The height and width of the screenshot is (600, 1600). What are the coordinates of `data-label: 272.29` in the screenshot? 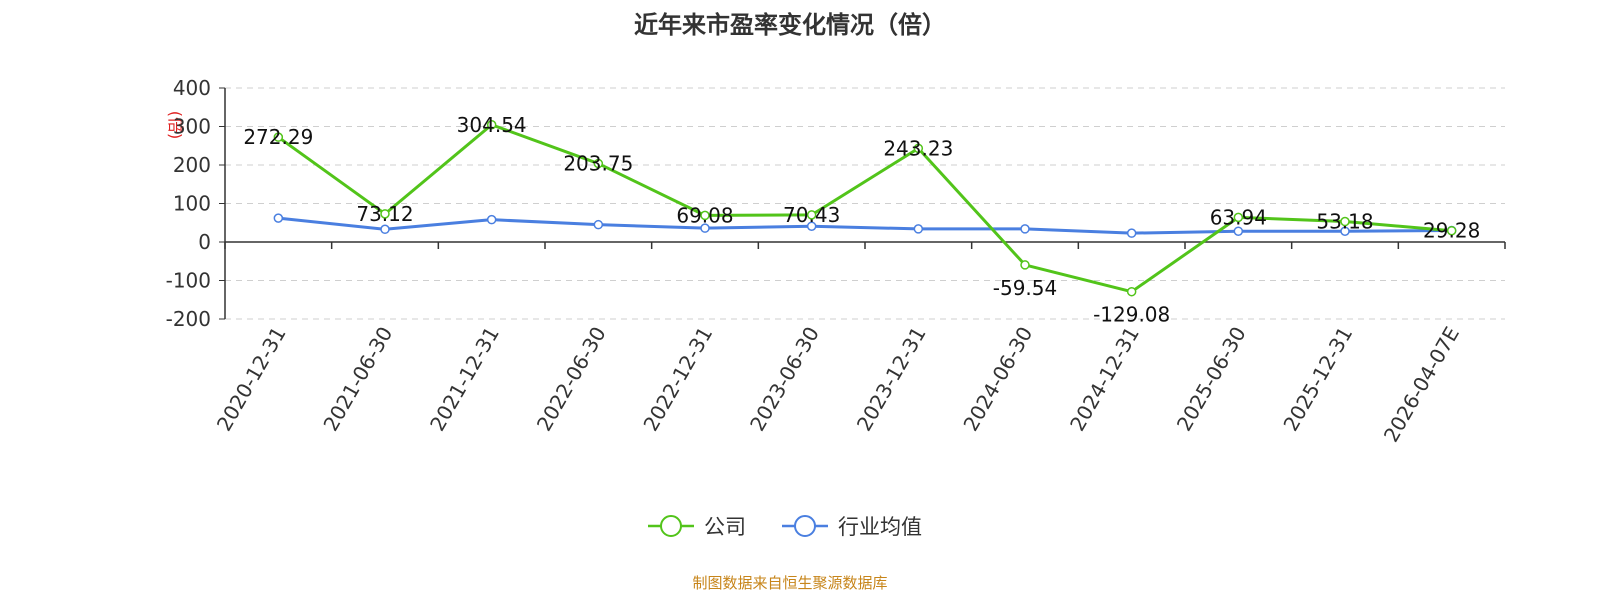 It's located at (278, 137).